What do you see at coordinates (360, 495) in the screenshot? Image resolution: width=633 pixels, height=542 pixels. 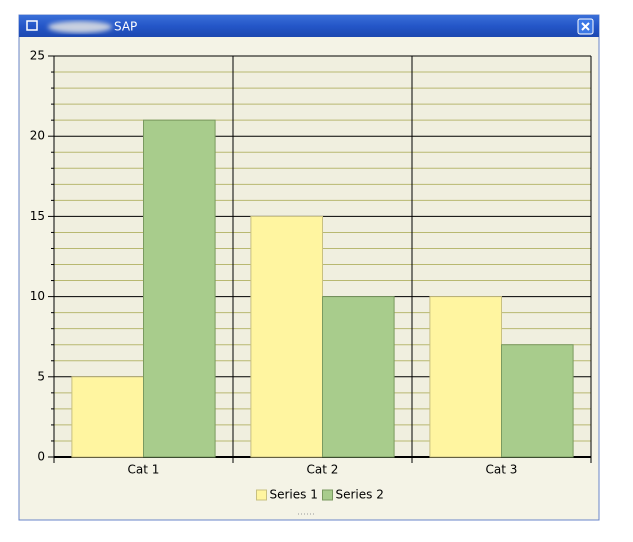 I see `legend-label: Series 2` at bounding box center [360, 495].